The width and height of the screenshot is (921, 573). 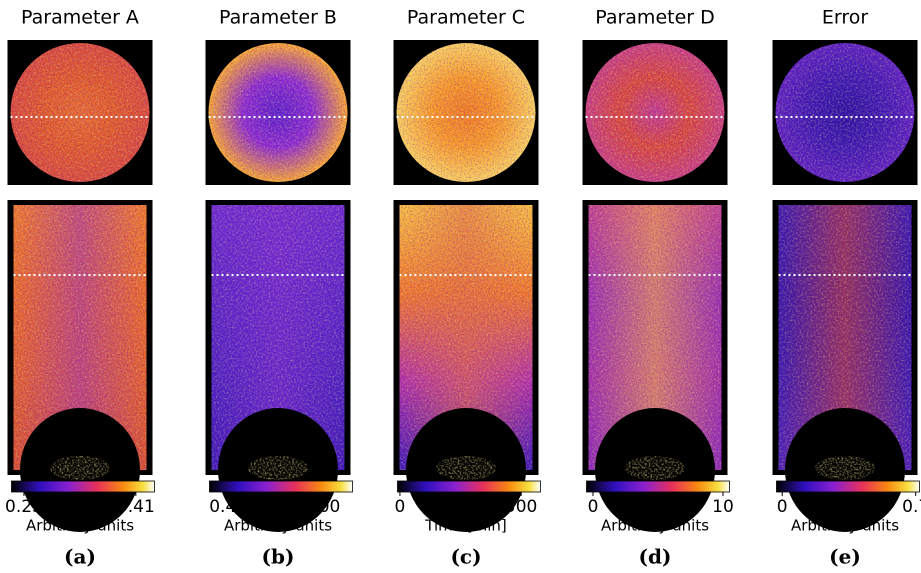 What do you see at coordinates (80, 557) in the screenshot?
I see `panel-letter: (a)` at bounding box center [80, 557].